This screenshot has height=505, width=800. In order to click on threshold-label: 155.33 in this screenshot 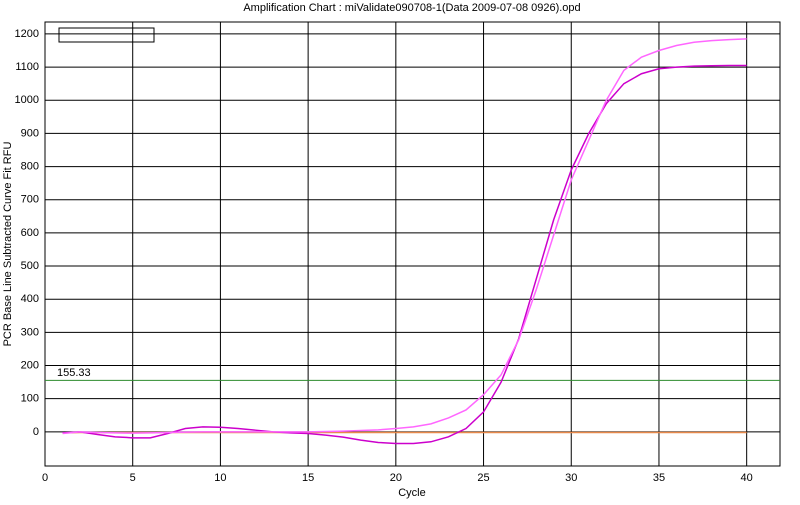, I will do `click(74, 373)`.